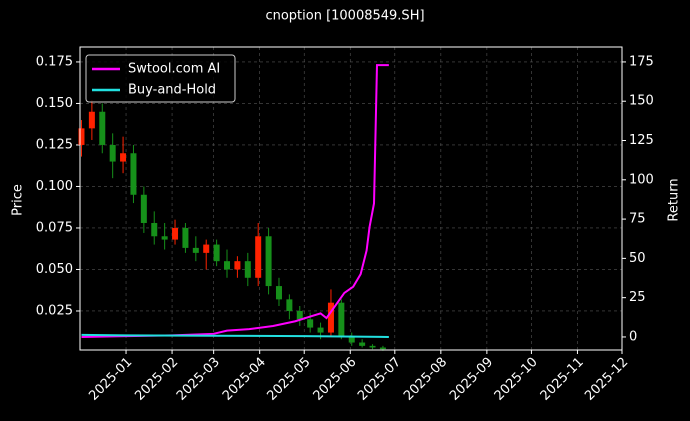 This screenshot has width=690, height=421. Describe the element at coordinates (160, 78) in the screenshot. I see `legend-box` at that location.